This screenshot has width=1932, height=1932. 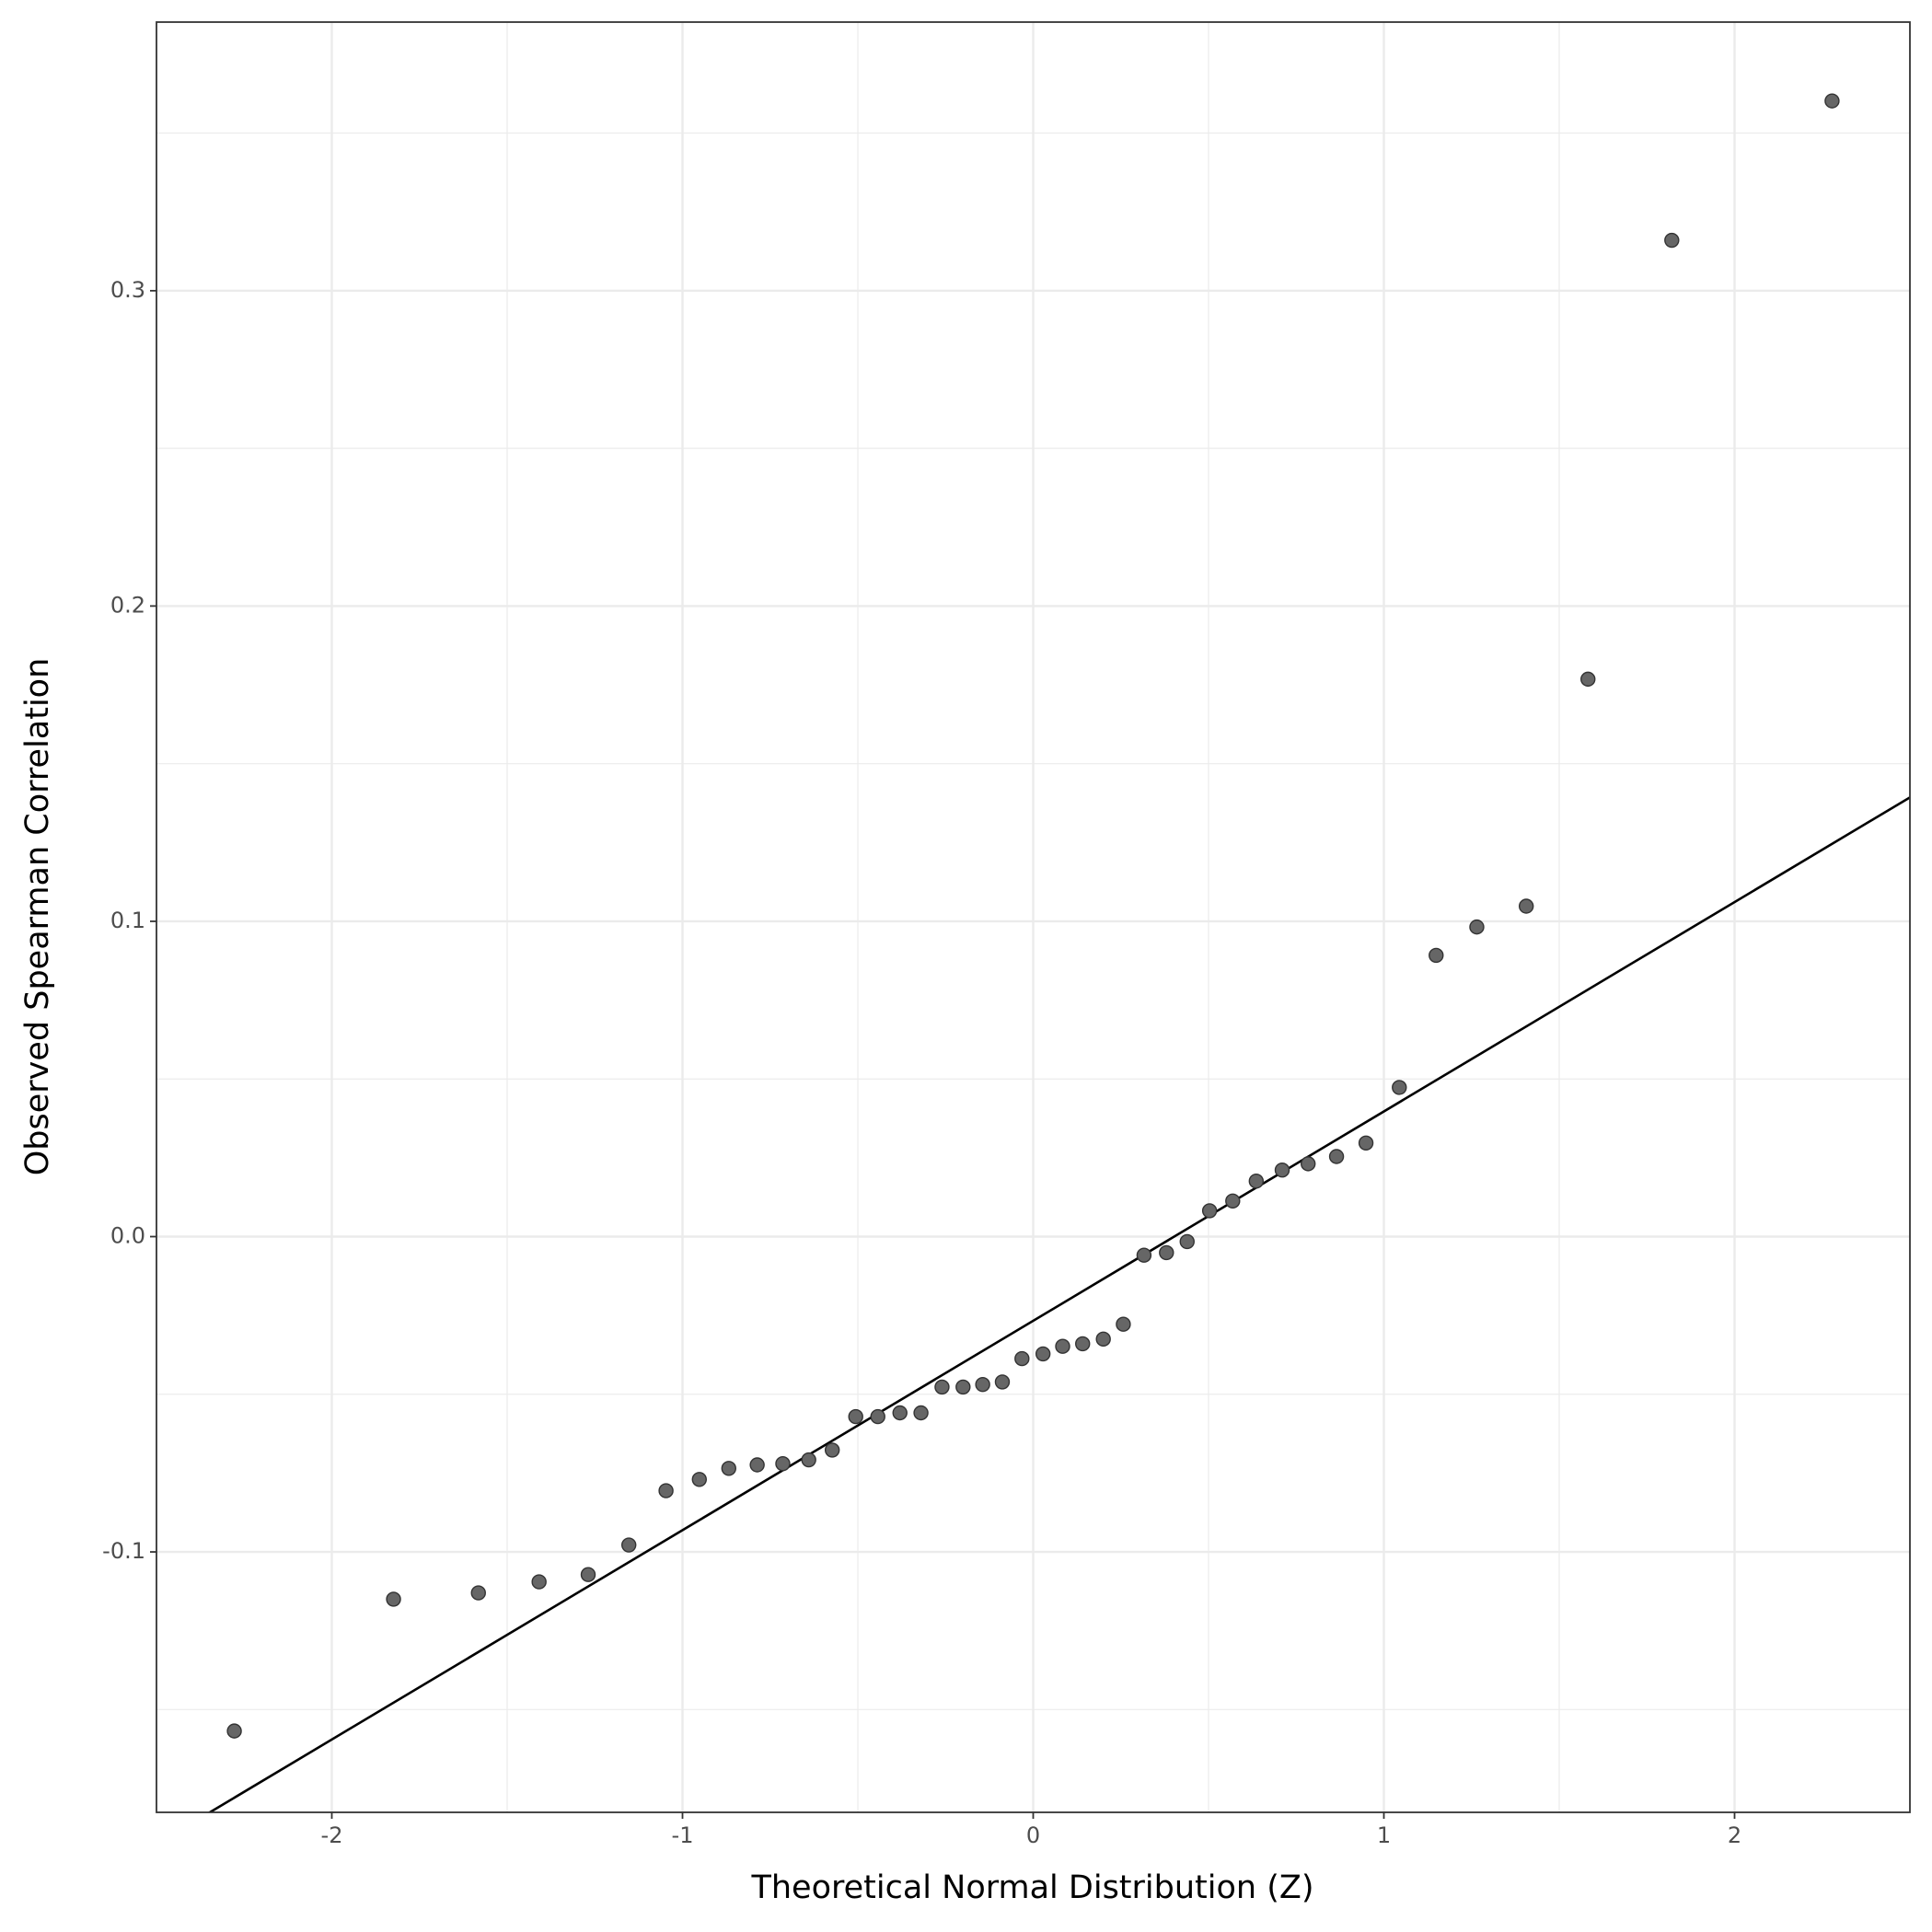 What do you see at coordinates (38, 917) in the screenshot?
I see `y-axis-title: Observed Spearman Correlation` at bounding box center [38, 917].